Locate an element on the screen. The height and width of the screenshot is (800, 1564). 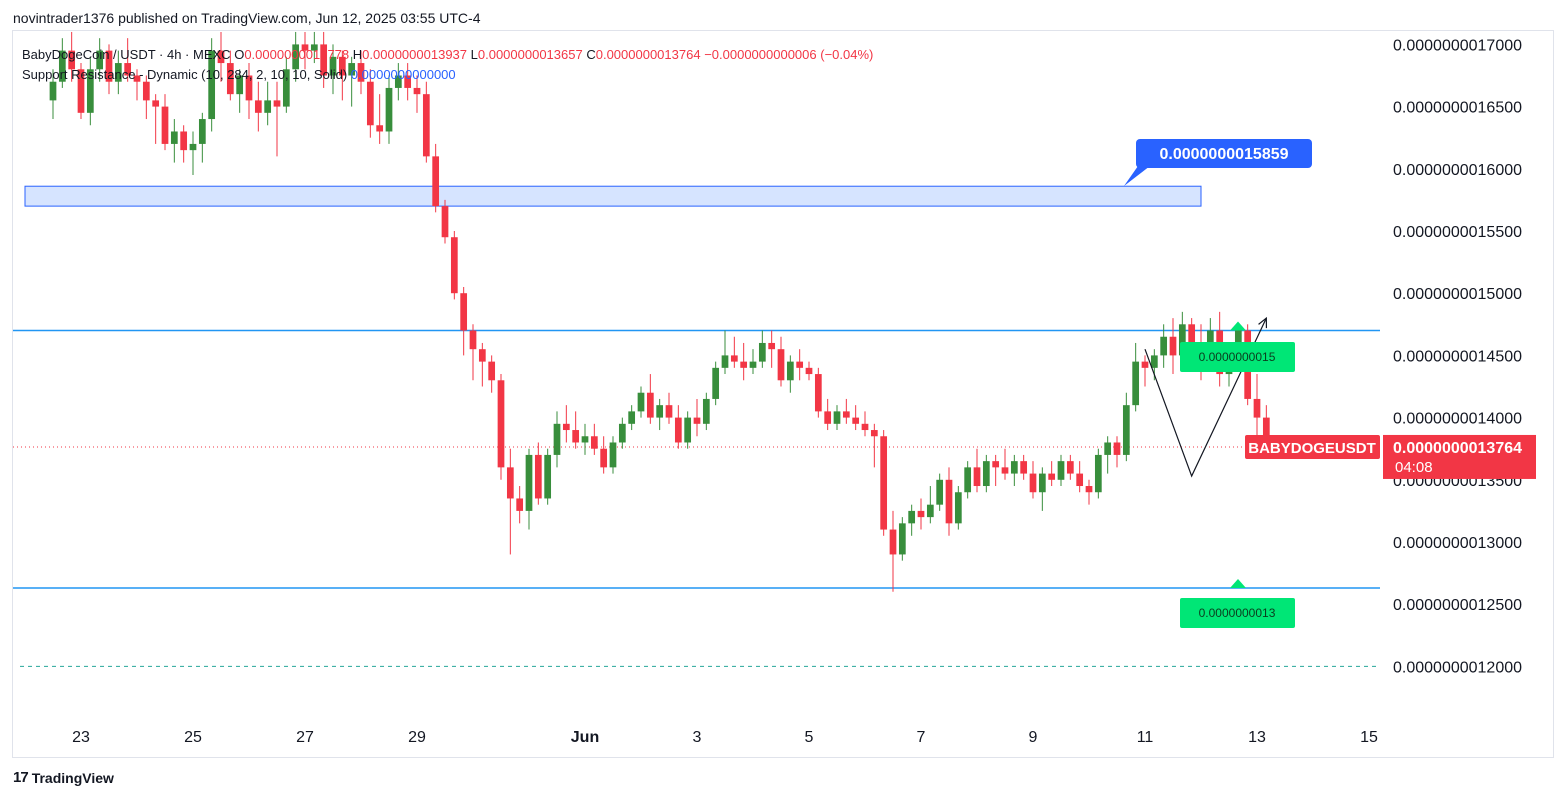
resistance-zone is located at coordinates (613, 196).